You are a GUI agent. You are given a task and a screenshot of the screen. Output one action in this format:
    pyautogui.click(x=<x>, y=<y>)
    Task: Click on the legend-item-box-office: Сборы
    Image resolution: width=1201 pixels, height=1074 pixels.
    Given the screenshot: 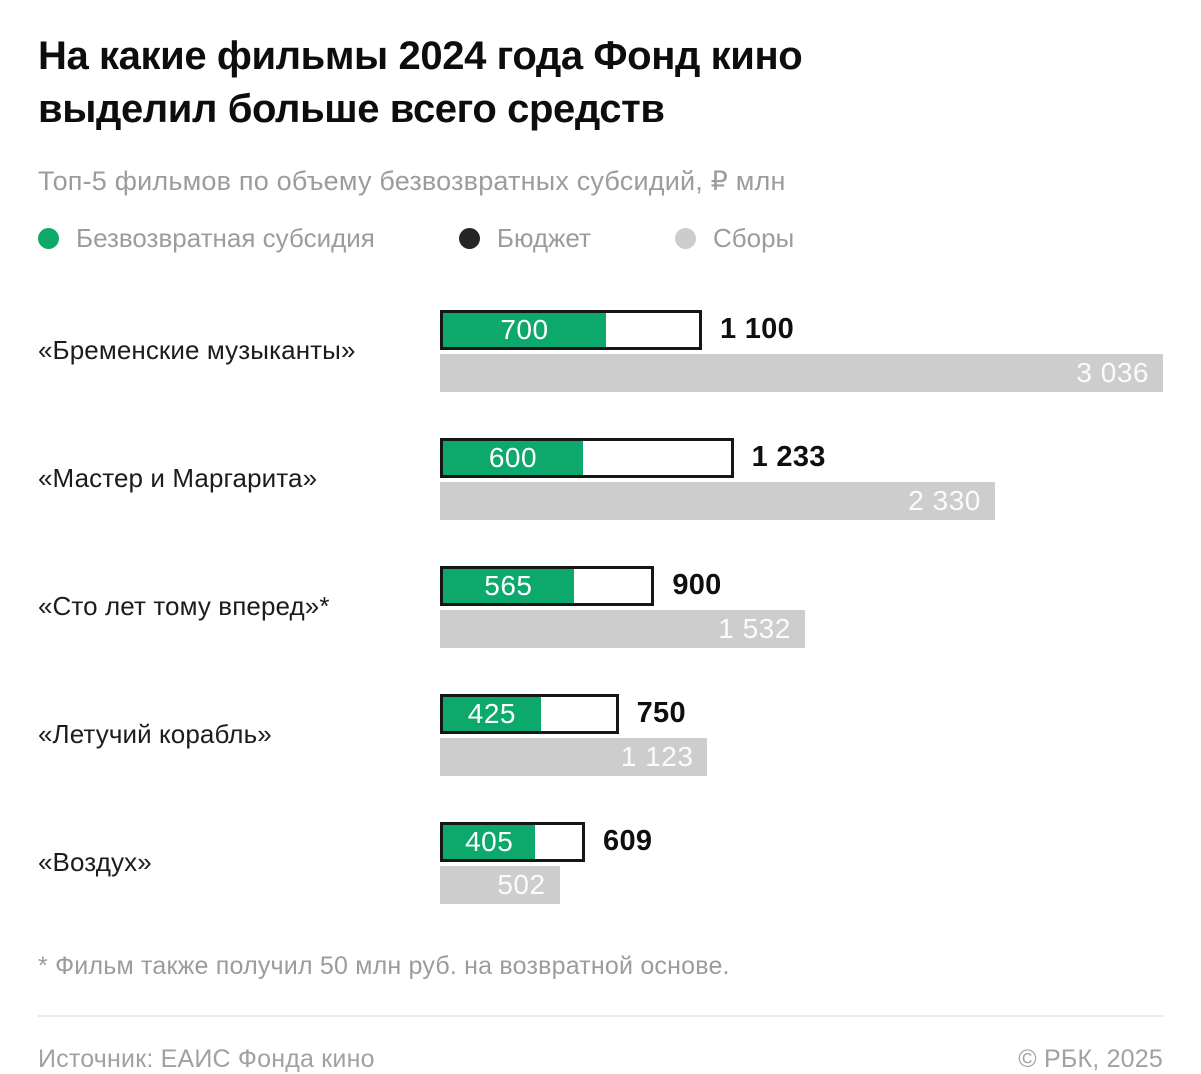 What is the action you would take?
    pyautogui.click(x=734, y=238)
    